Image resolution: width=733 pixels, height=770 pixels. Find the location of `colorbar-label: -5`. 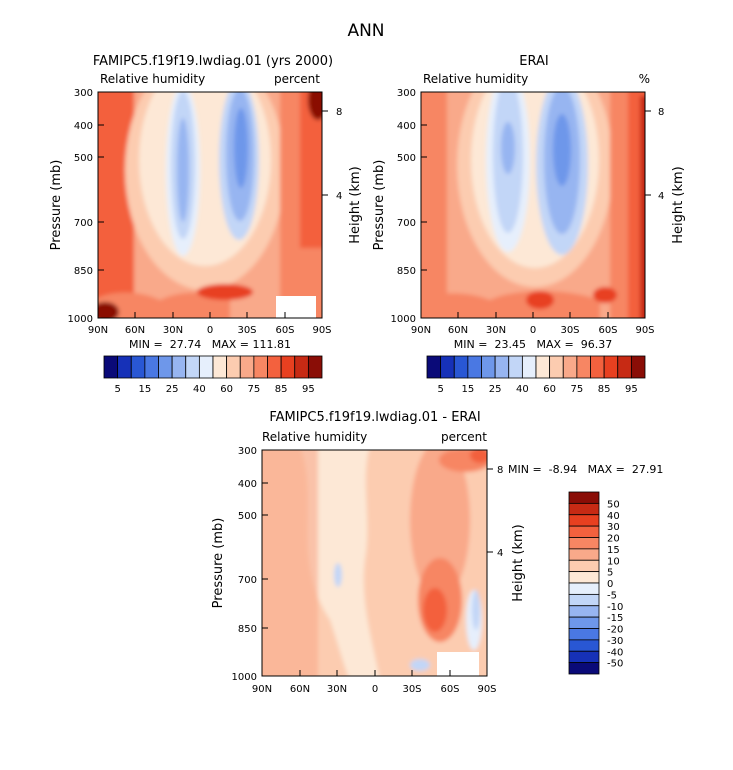

colorbar-label: -5 is located at coordinates (612, 595).